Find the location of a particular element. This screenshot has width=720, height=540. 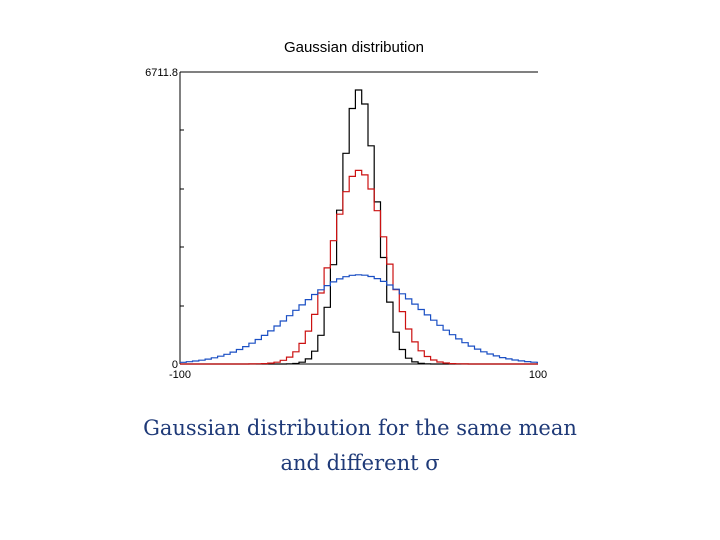

x-tick-label-min: -100 is located at coordinates (180, 375).